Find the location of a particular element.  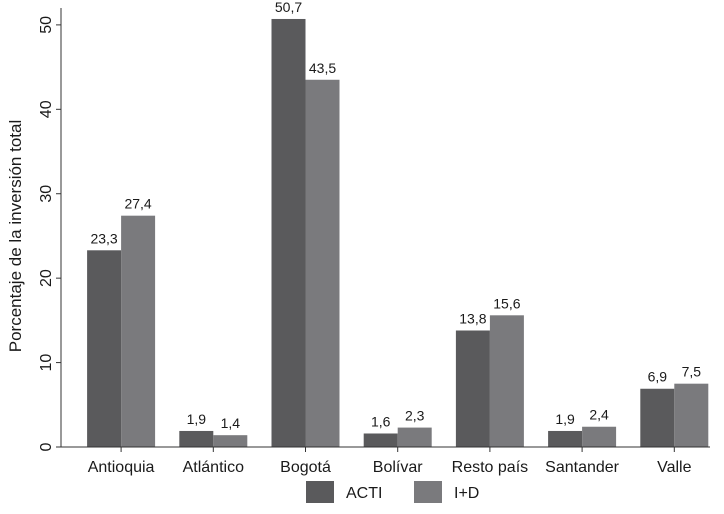

data-label: 50,7 is located at coordinates (288, 7).